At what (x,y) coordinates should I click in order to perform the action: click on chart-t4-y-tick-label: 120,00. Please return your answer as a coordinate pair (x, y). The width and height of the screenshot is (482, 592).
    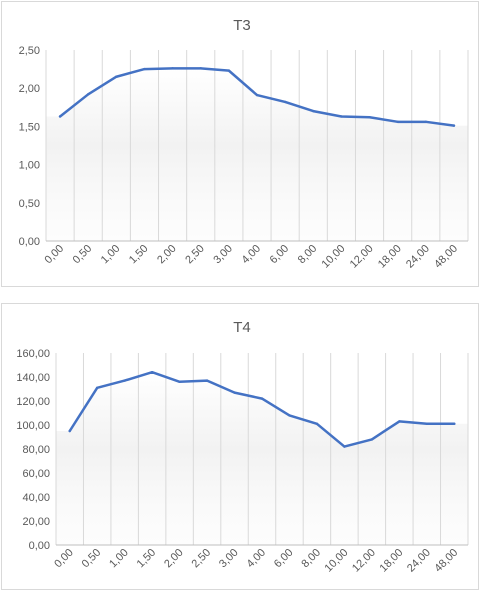
    Looking at the image, I should click on (33, 402).